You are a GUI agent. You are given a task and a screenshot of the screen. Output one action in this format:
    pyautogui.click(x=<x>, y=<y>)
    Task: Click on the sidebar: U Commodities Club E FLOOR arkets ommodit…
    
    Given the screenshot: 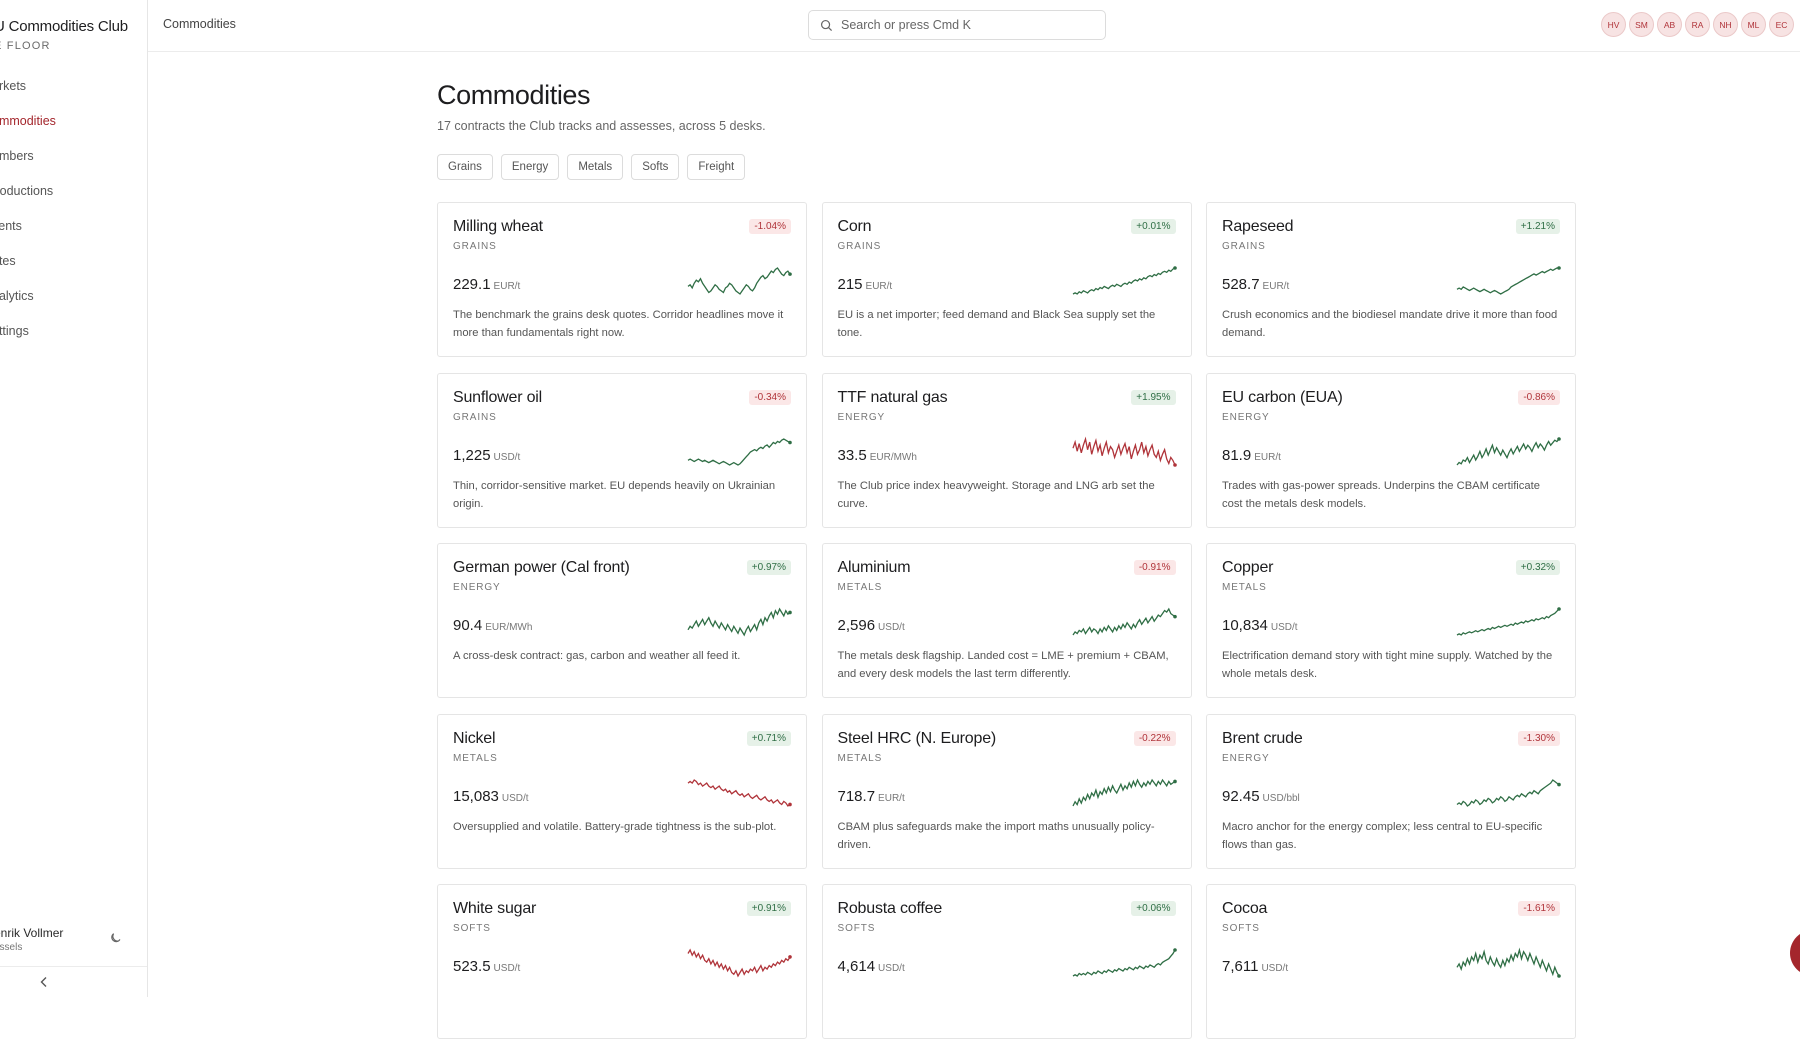 What is the action you would take?
    pyautogui.click(x=74, y=498)
    